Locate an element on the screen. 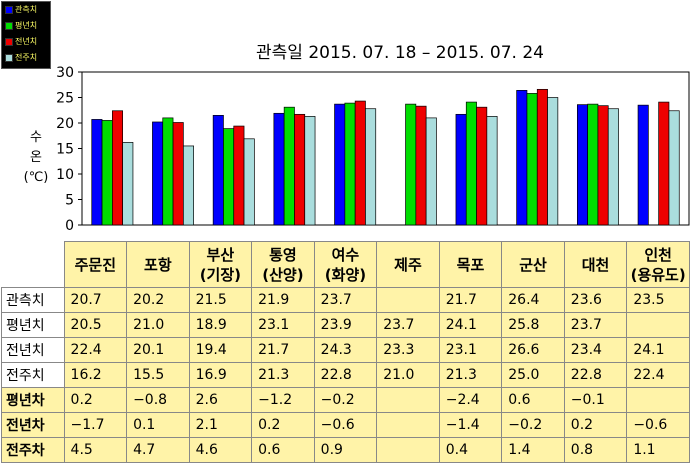 This screenshot has width=691, height=463. table-cell: 25.8 is located at coordinates (533, 325).